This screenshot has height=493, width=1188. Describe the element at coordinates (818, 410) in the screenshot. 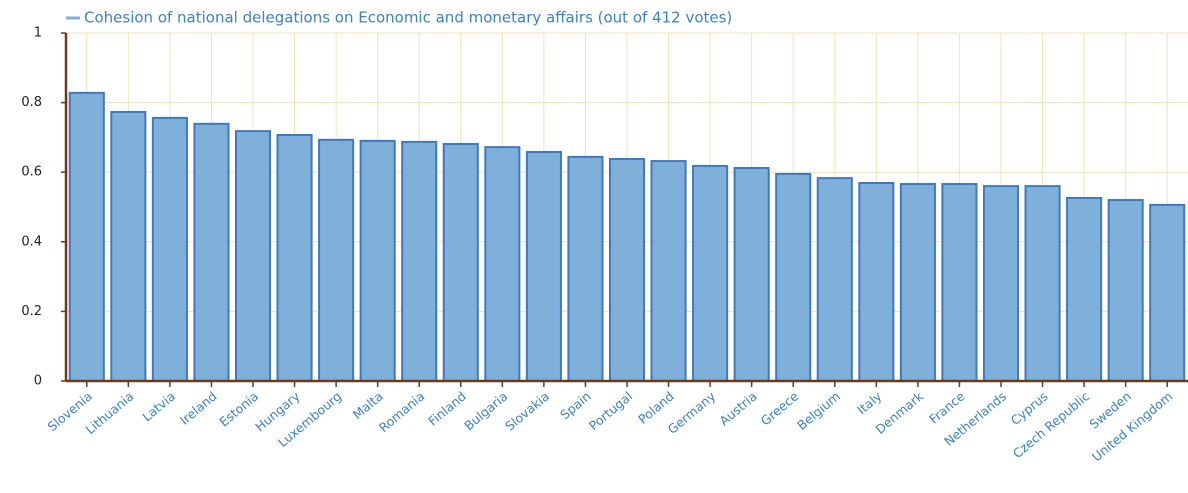

I see `x-tick-label: Belgium` at that location.